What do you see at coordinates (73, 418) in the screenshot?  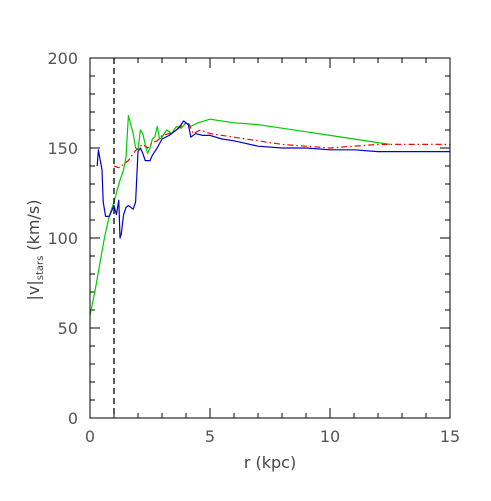 I see `y-tick-label: 0` at bounding box center [73, 418].